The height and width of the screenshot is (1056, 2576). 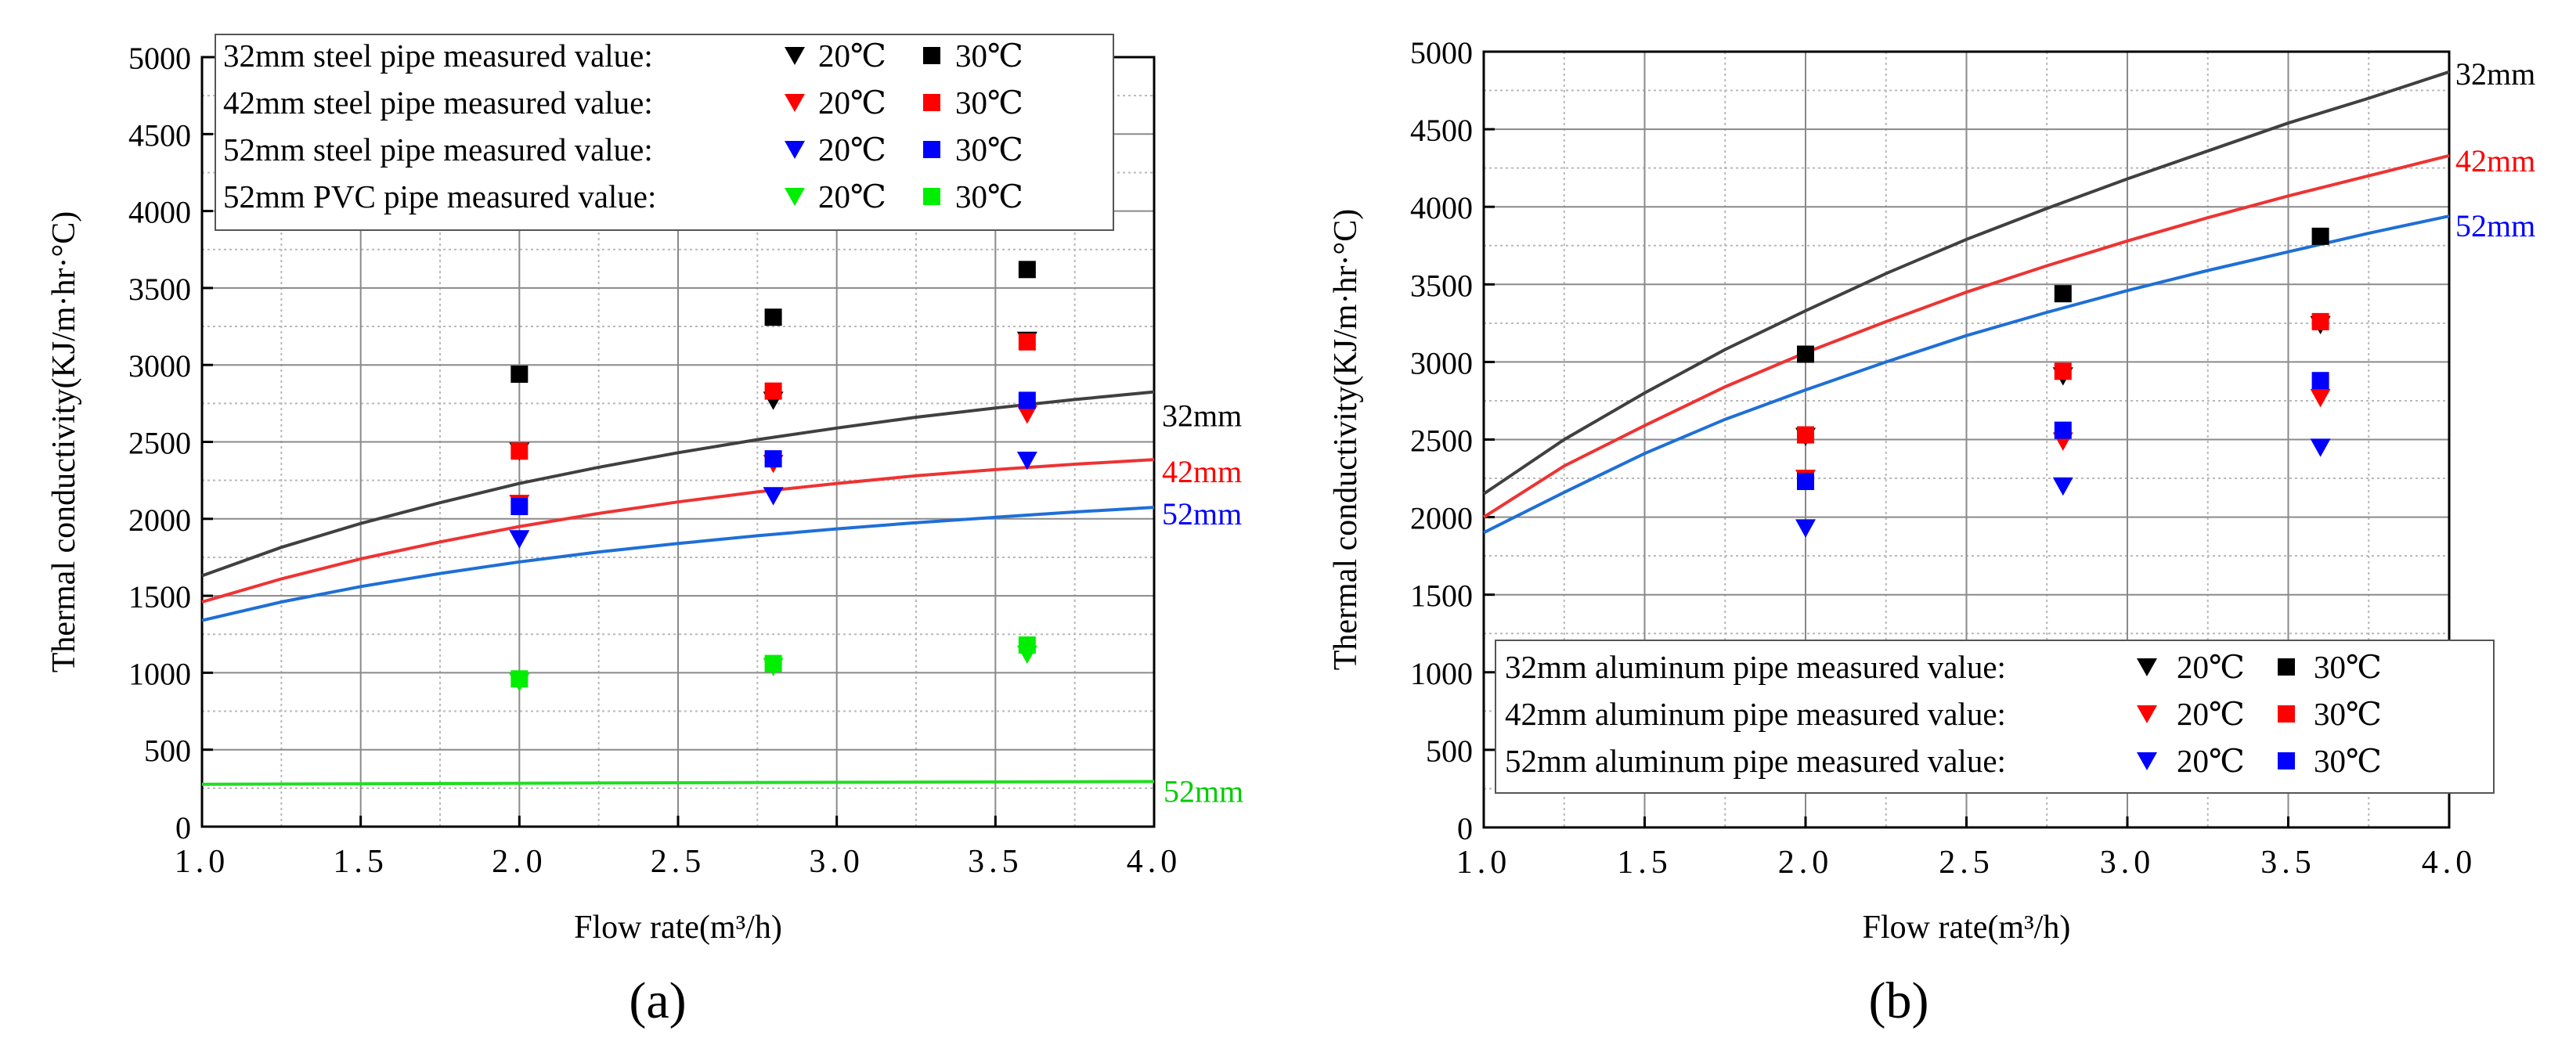 What do you see at coordinates (836, 862) in the screenshot?
I see `x-tick-label: 3.0` at bounding box center [836, 862].